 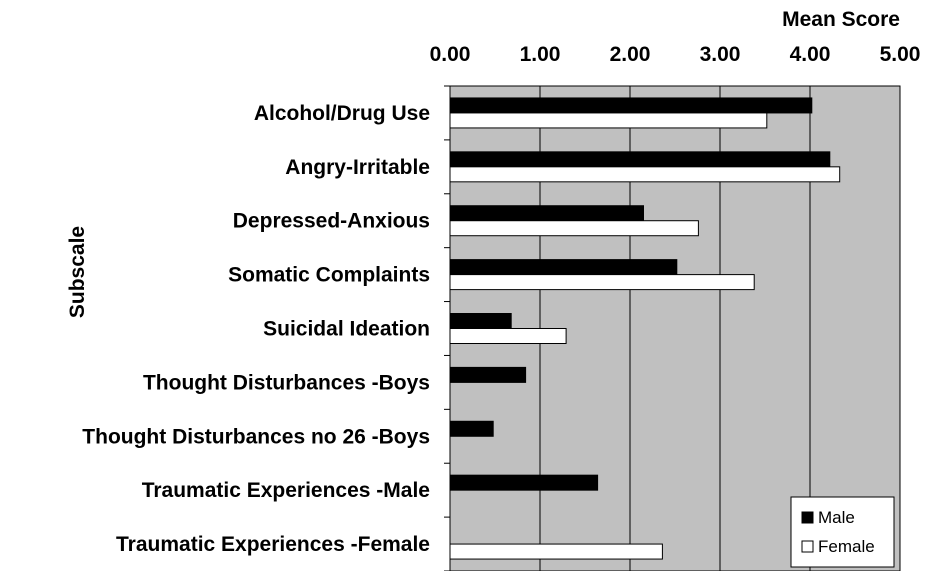 What do you see at coordinates (342, 113) in the screenshot?
I see `category-label: Alcohol/Drug Use` at bounding box center [342, 113].